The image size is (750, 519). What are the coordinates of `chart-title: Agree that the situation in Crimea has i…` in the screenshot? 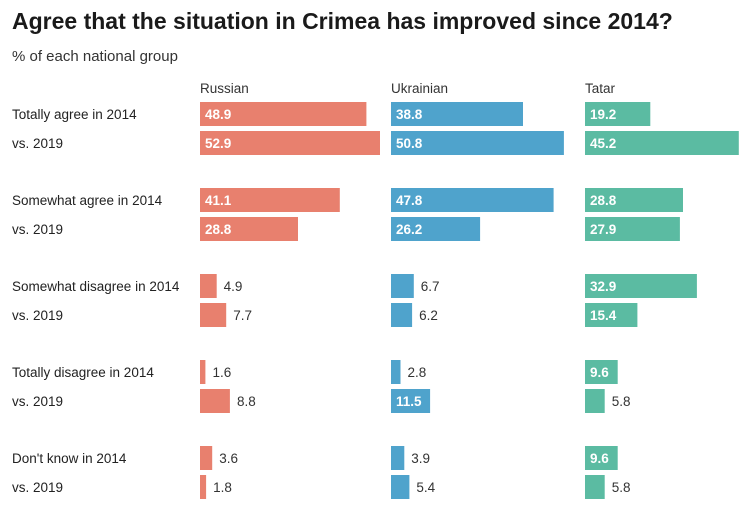 It's located at (342, 21).